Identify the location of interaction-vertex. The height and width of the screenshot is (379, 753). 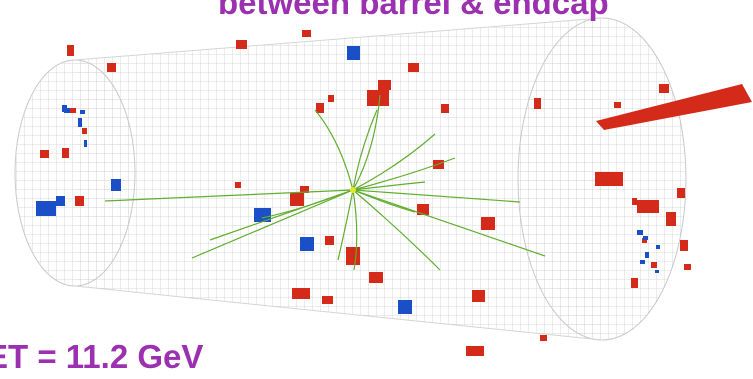
(353, 190).